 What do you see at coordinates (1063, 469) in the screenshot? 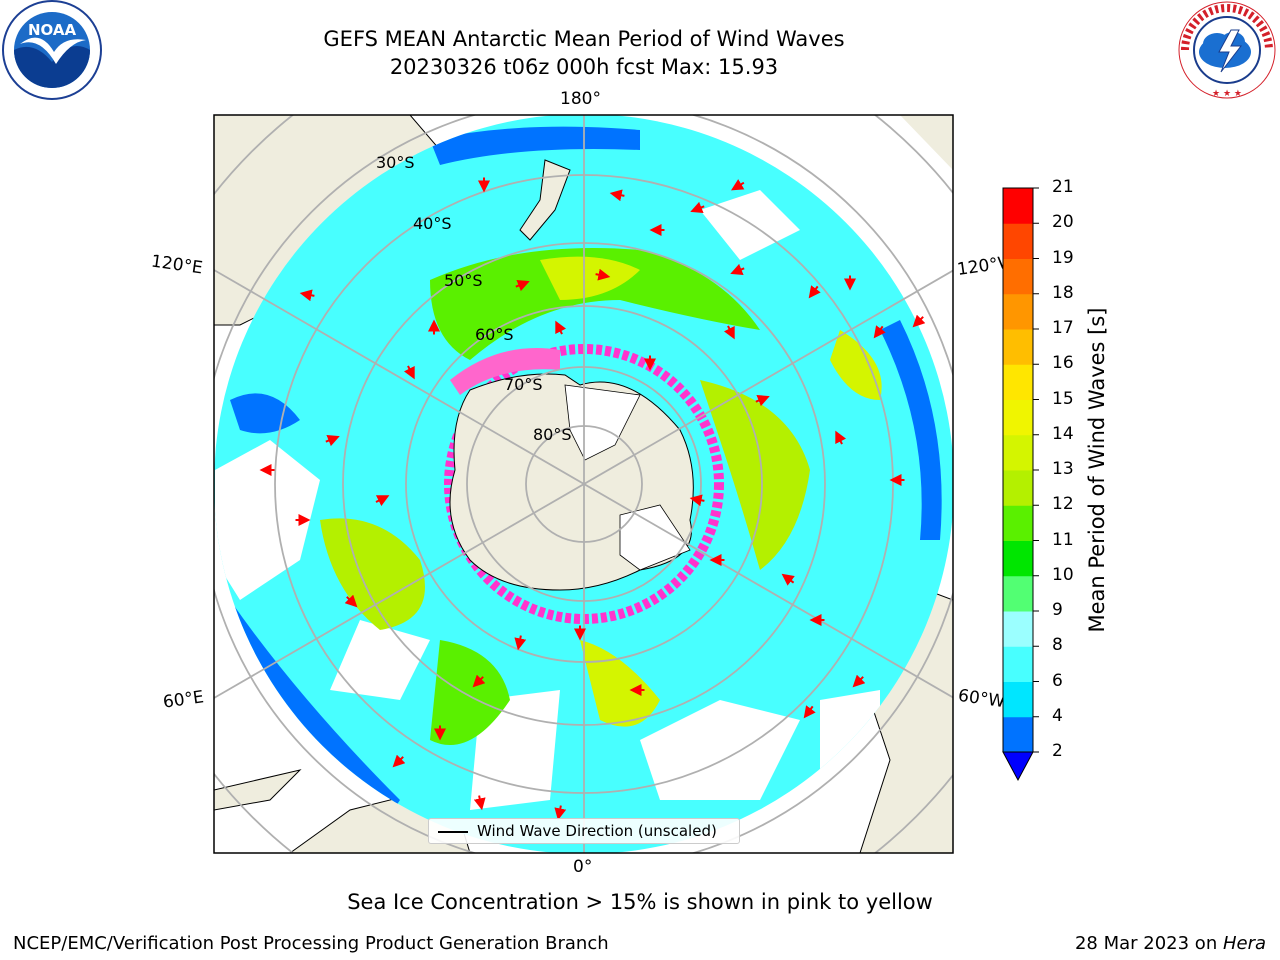
I see `colorbar-tick-label: 13` at bounding box center [1063, 469].